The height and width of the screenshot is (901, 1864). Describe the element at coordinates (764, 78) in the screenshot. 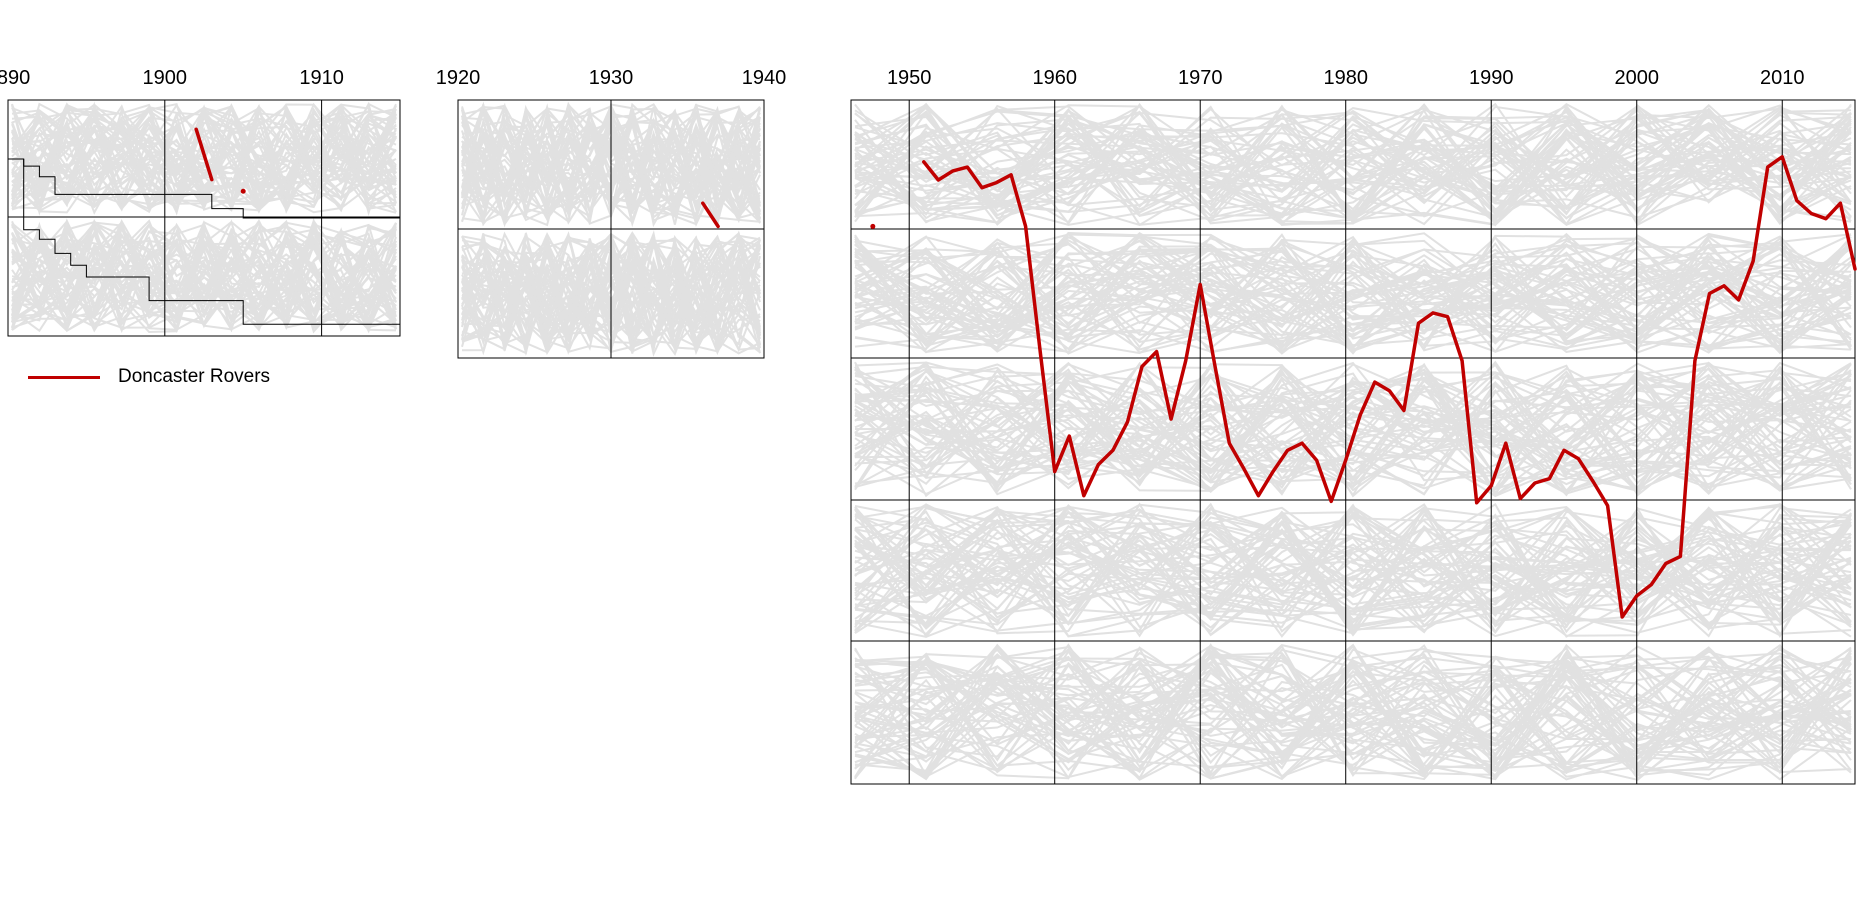

I see `tick-label: 1940` at that location.